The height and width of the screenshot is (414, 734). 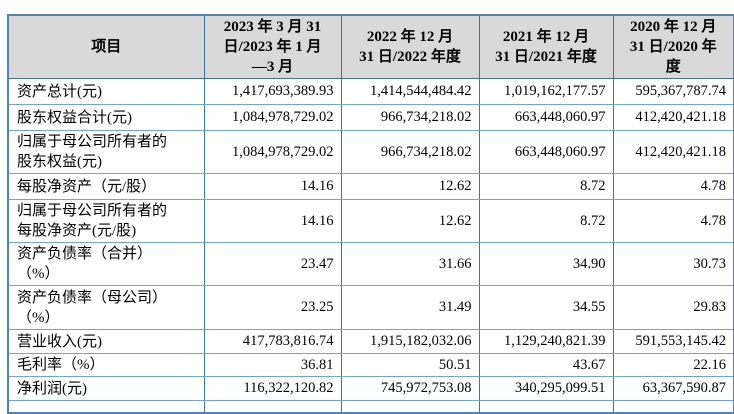 I want to click on column-header-2020: 2020 年 12 月 31 日/2020 年 度, so click(x=673, y=46).